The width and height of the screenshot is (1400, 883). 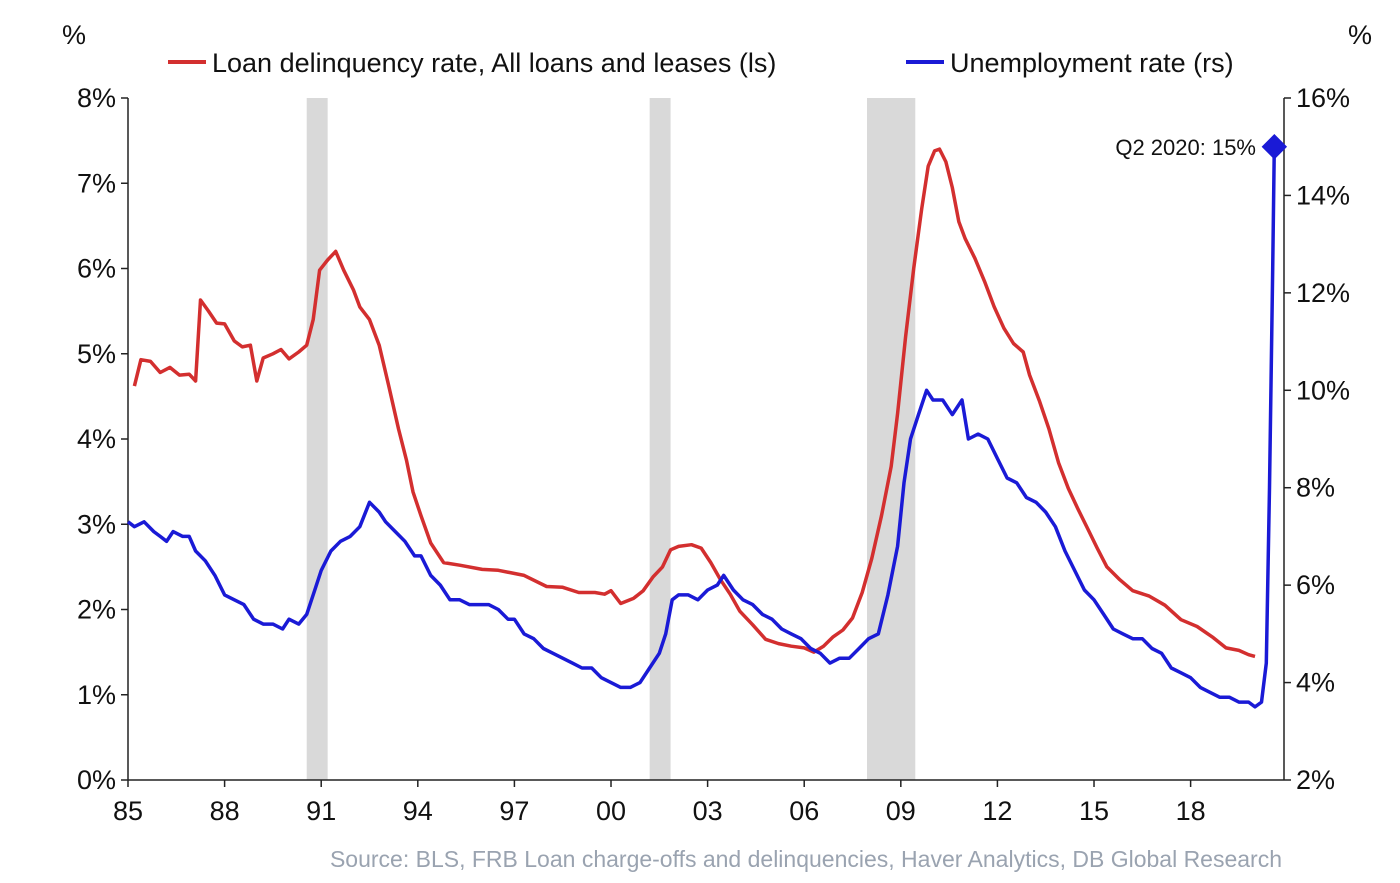 I want to click on legend-label-unemployment: Unemployment rate (rs), so click(x=1092, y=63).